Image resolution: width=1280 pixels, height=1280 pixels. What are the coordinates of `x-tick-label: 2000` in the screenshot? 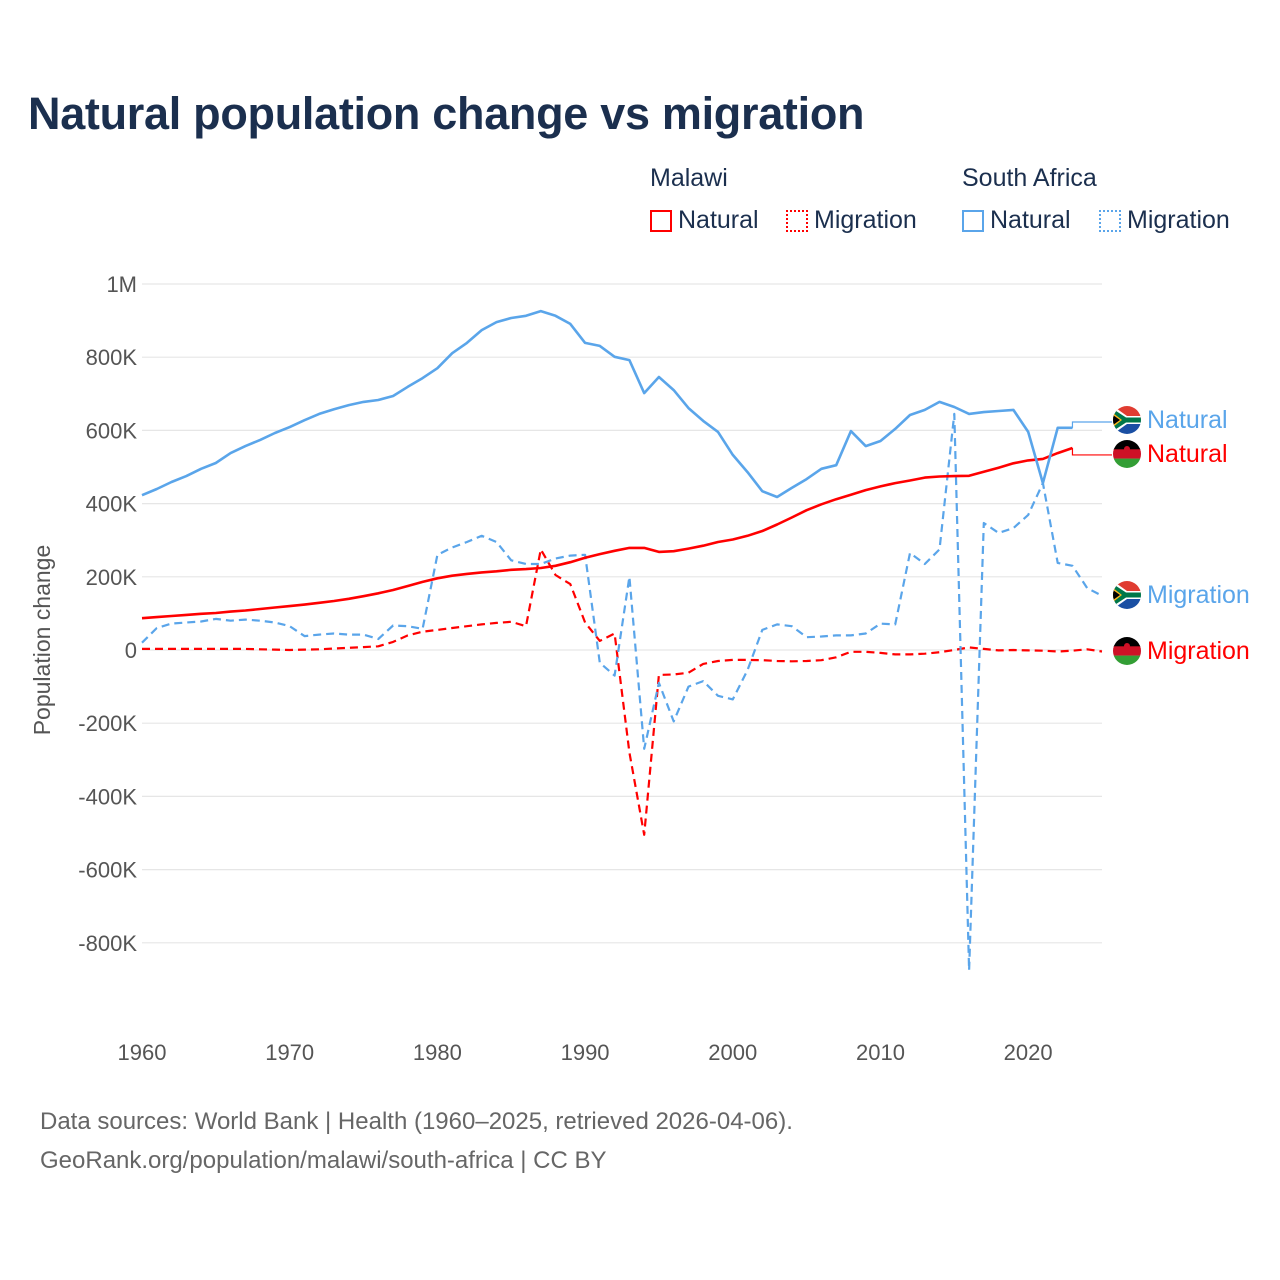 It's located at (732, 1052).